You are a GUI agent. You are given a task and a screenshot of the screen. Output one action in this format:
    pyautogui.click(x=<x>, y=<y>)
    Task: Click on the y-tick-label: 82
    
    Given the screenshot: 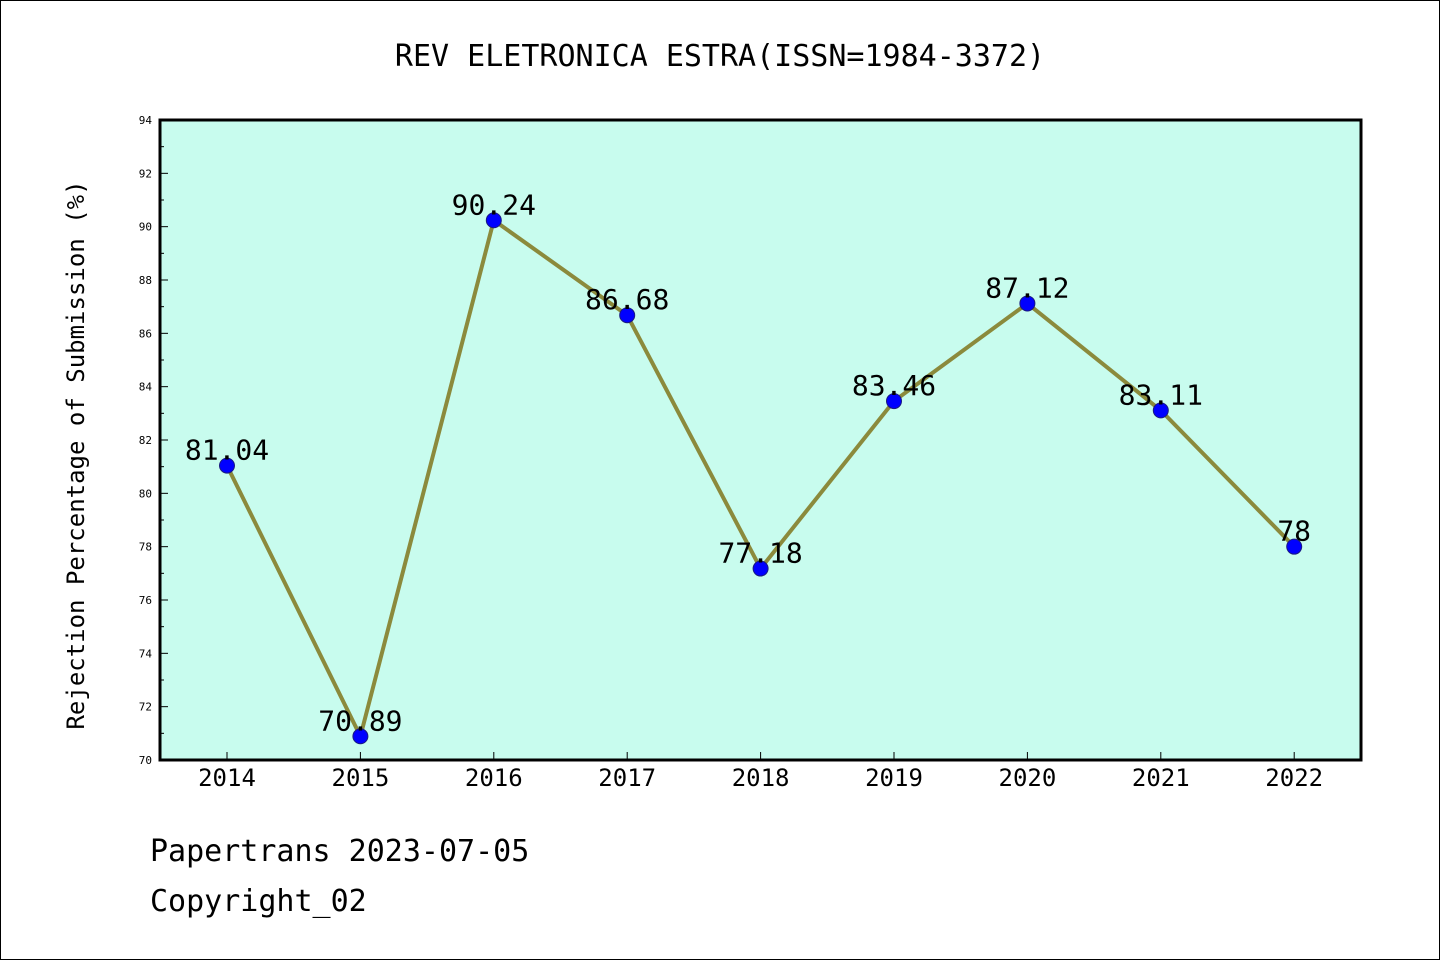 What is the action you would take?
    pyautogui.click(x=145, y=440)
    